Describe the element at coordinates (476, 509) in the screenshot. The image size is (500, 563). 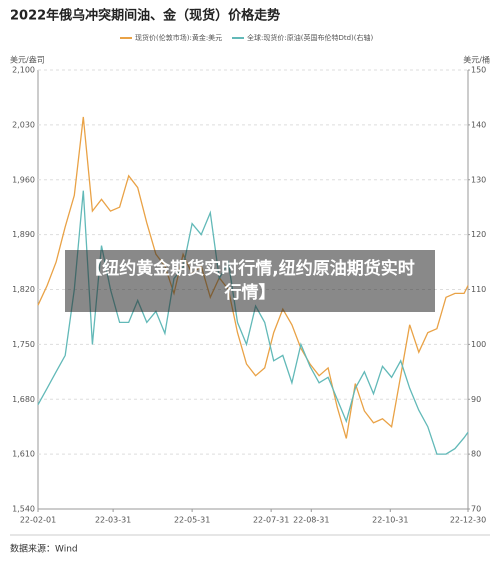
I see `y2-tick-label: 70` at that location.